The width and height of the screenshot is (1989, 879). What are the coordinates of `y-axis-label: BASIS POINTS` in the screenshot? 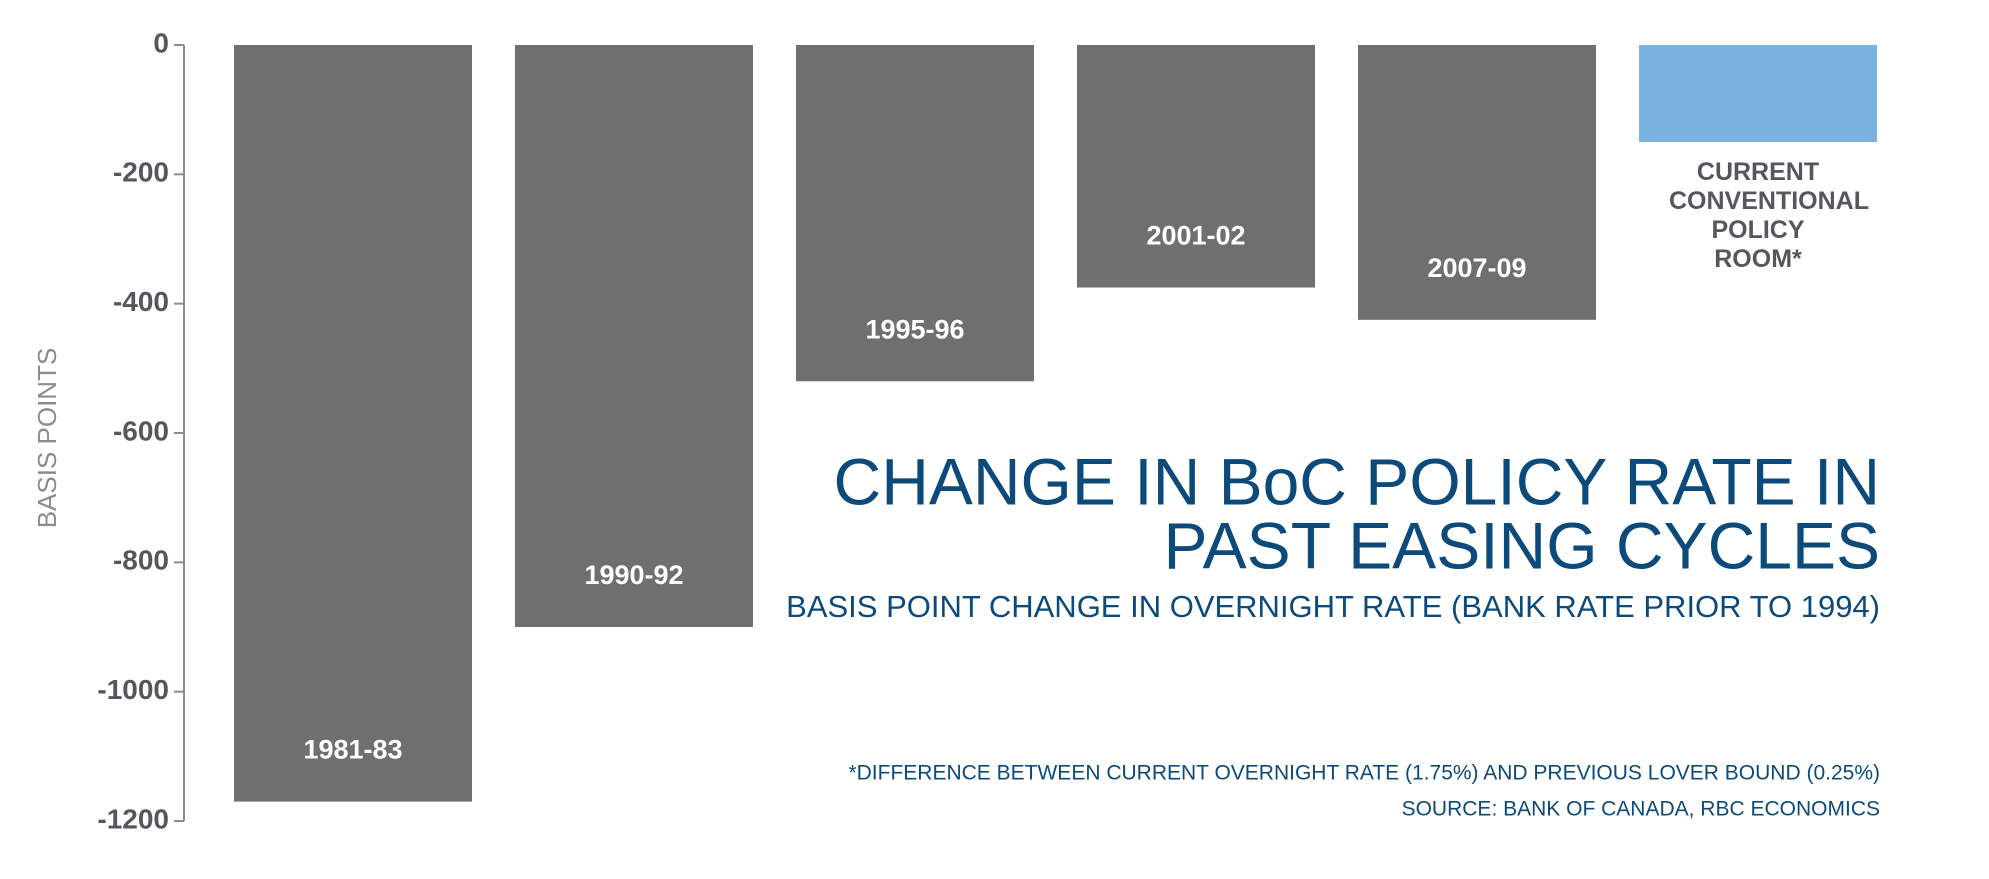 It's located at (47, 438).